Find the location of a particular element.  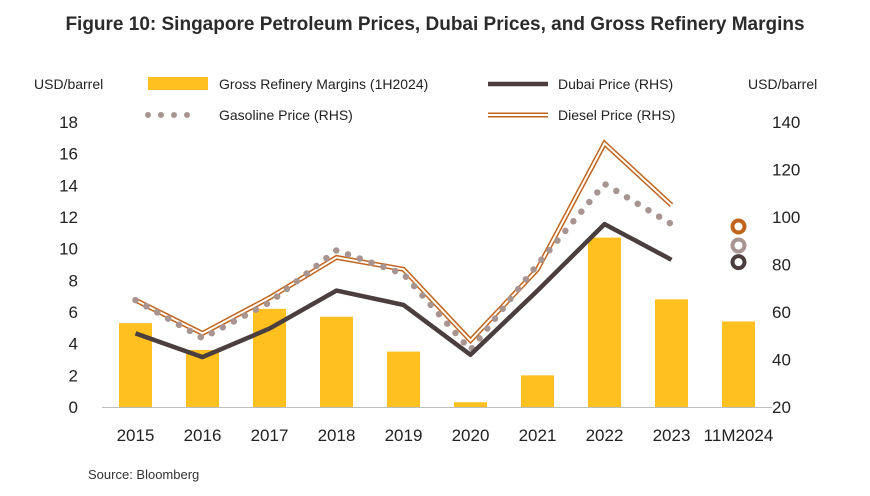

legend-label-dubai: Dubai Price (RHS) is located at coordinates (615, 84).